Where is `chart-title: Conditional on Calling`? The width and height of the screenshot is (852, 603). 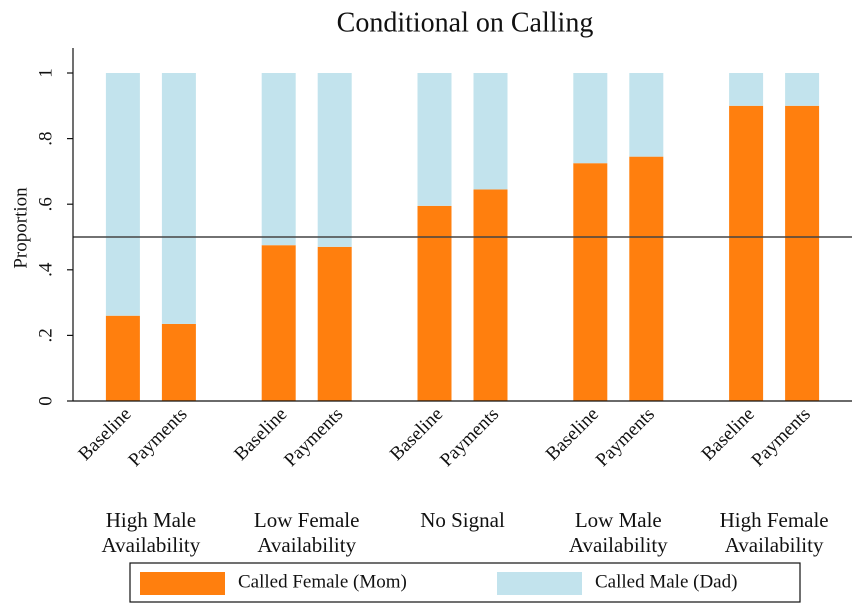 chart-title: Conditional on Calling is located at coordinates (465, 22).